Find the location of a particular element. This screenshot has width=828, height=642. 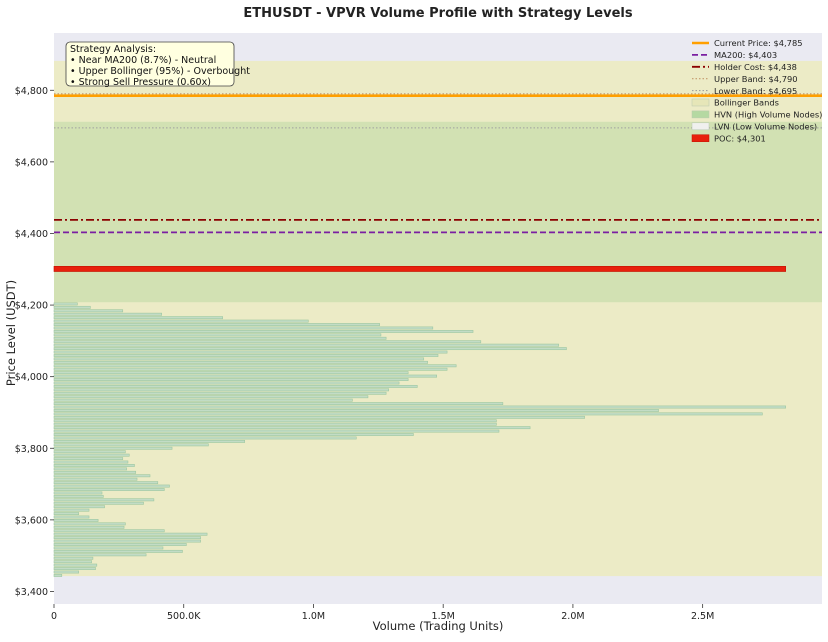

legend-item-label: Bollinger Bands is located at coordinates (746, 103).